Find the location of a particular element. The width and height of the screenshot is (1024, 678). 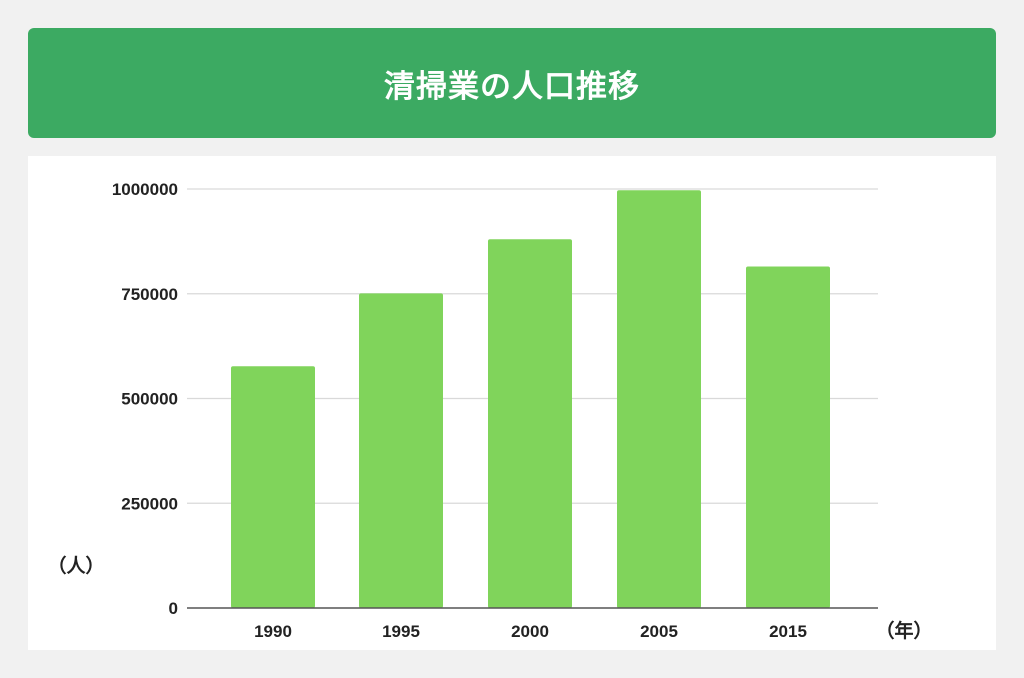

x-axis-unit-label: （年） is located at coordinates (903, 630).